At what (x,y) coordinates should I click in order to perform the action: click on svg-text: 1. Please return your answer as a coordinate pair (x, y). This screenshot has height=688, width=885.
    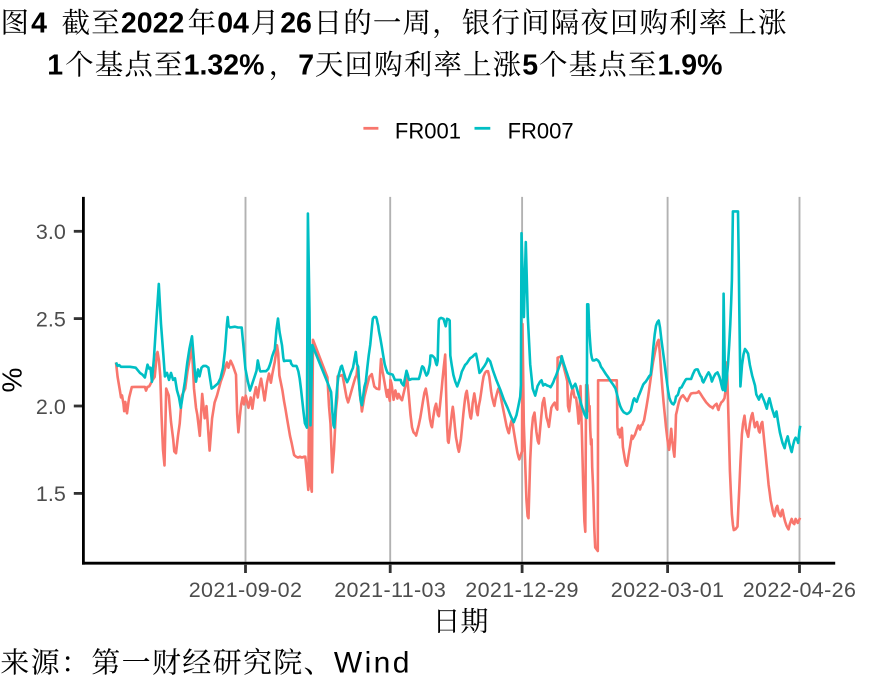
    Looking at the image, I should click on (55, 66).